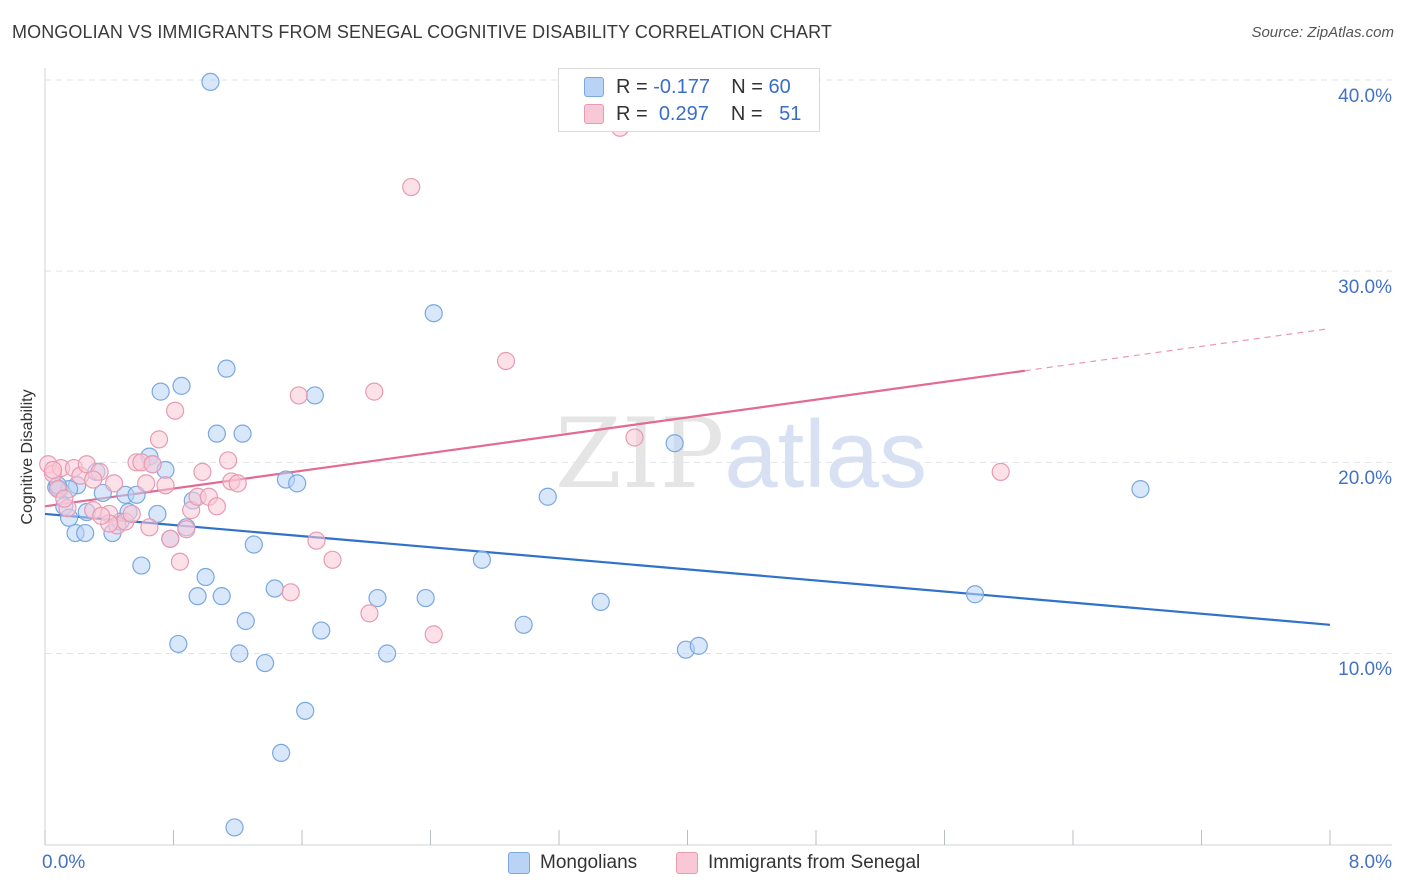  I want to click on mongolians-legend-label: Mongolians, so click(589, 862).